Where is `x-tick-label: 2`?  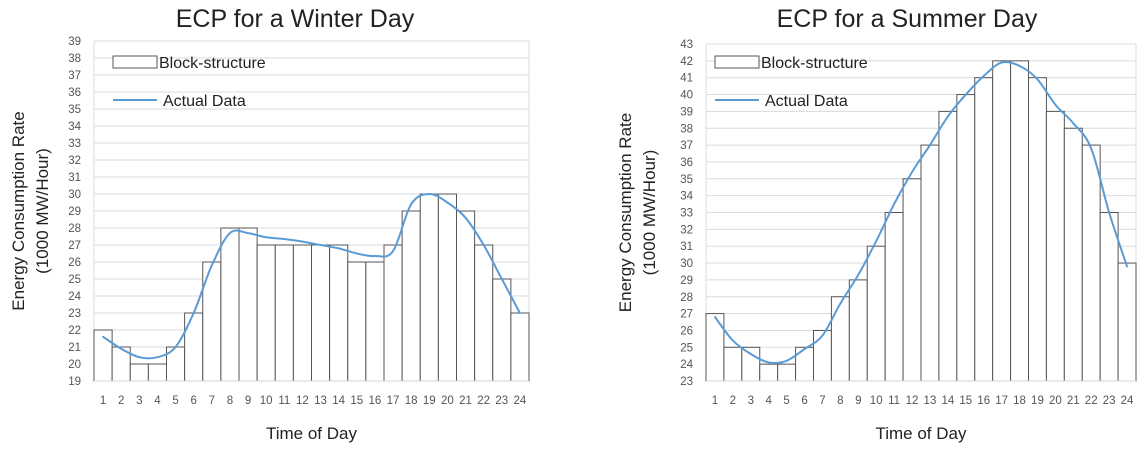 x-tick-label: 2 is located at coordinates (733, 401).